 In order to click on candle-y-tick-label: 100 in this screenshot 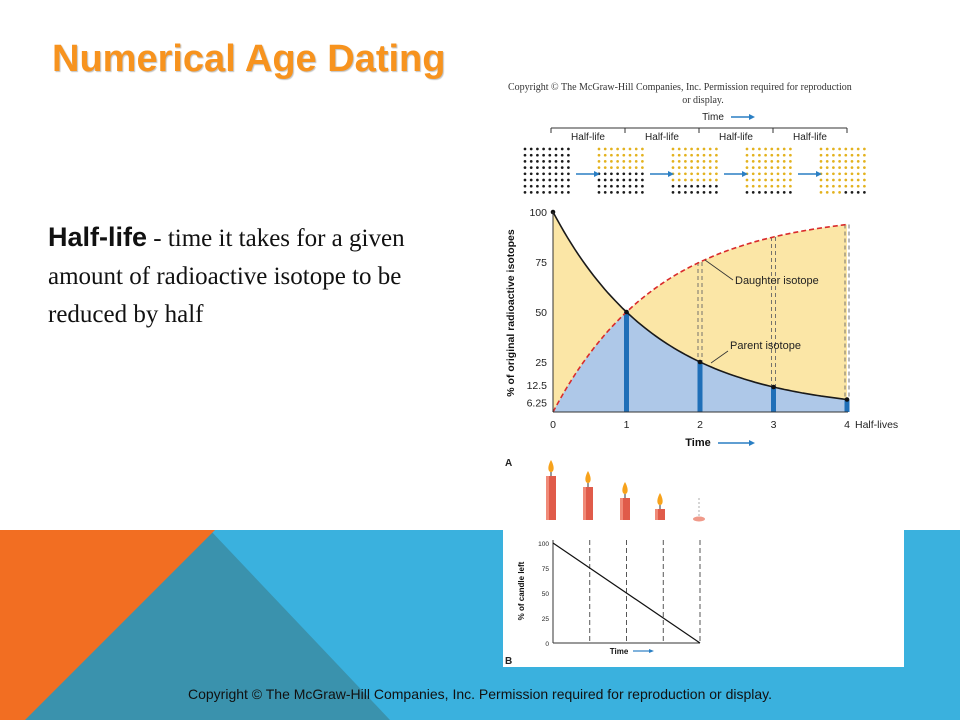, I will do `click(543, 544)`.